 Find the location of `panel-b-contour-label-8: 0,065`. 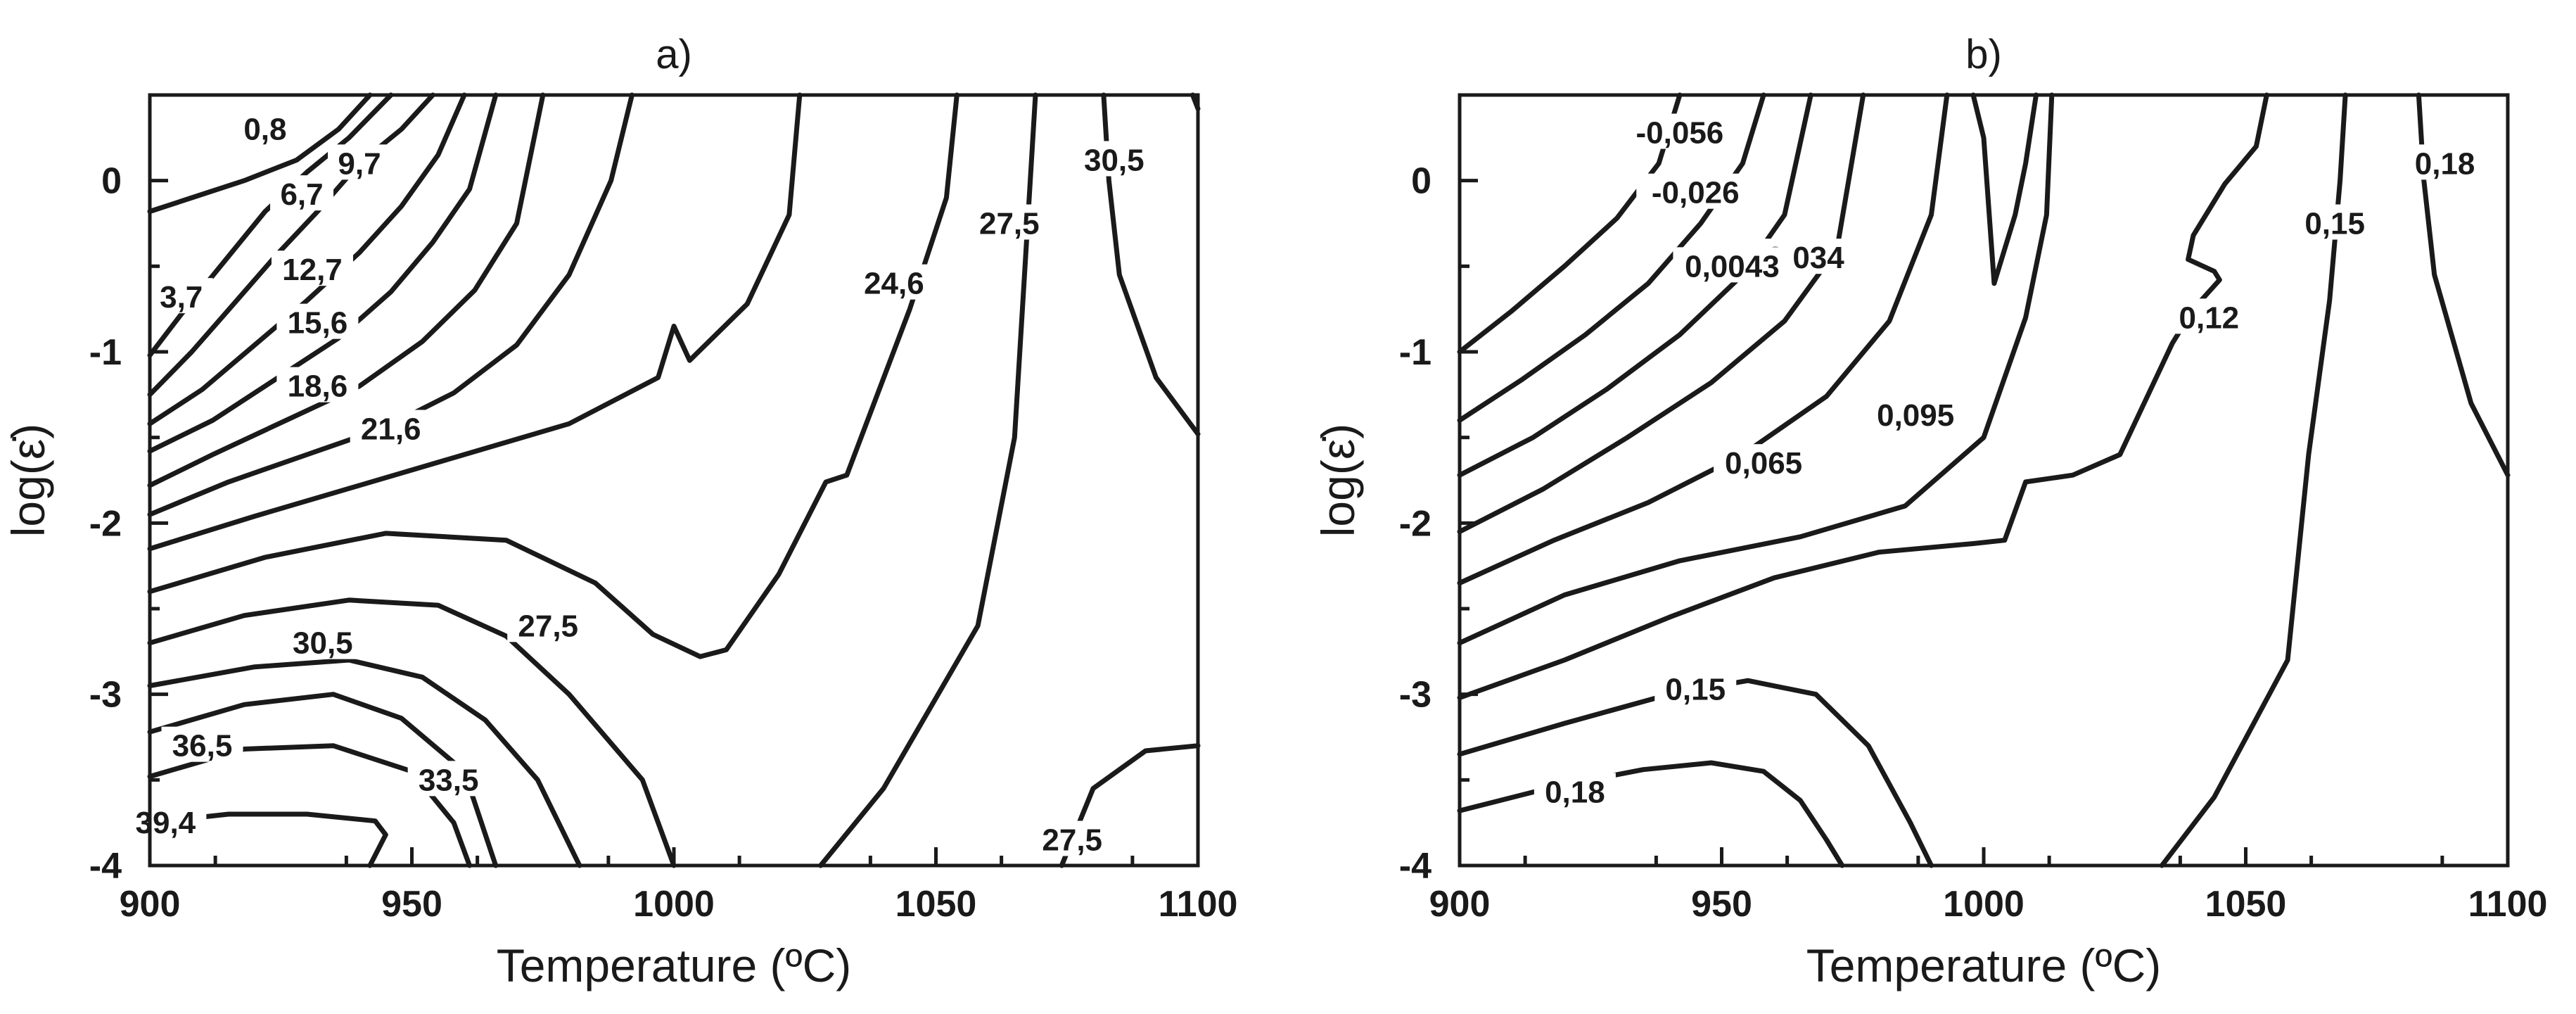

panel-b-contour-label-8: 0,065 is located at coordinates (1763, 463).